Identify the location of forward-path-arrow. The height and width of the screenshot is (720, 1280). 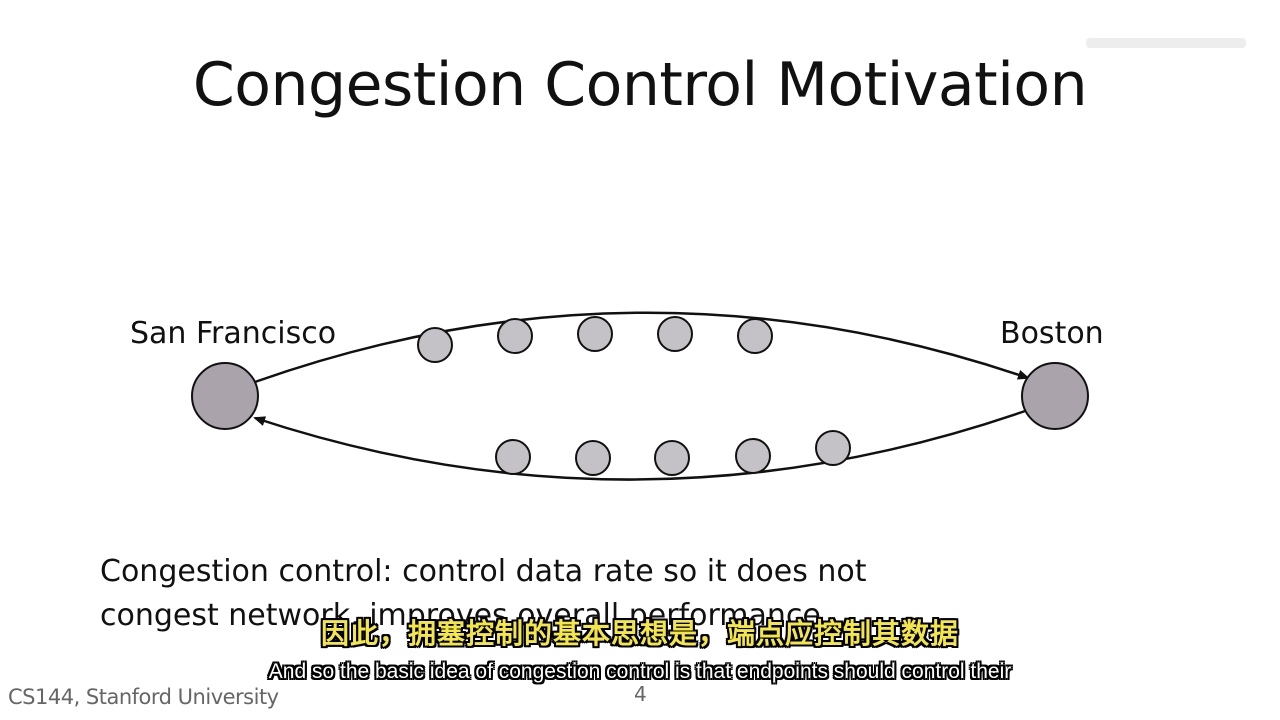
(640, 348).